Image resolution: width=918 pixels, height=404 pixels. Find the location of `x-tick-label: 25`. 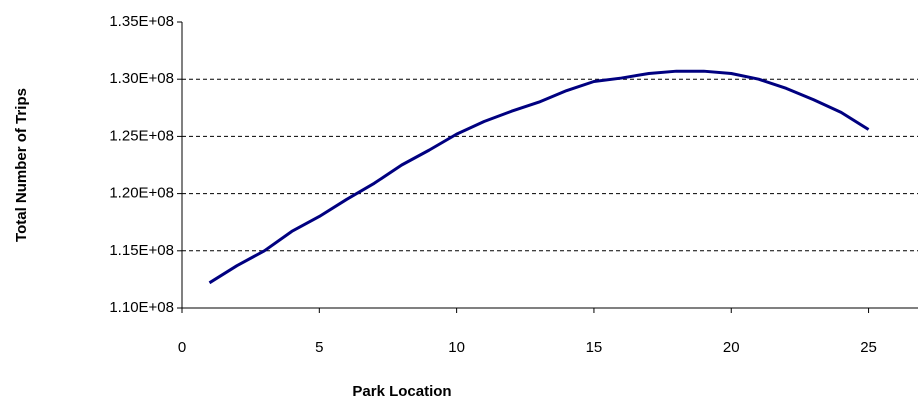

x-tick-label: 25 is located at coordinates (868, 347).